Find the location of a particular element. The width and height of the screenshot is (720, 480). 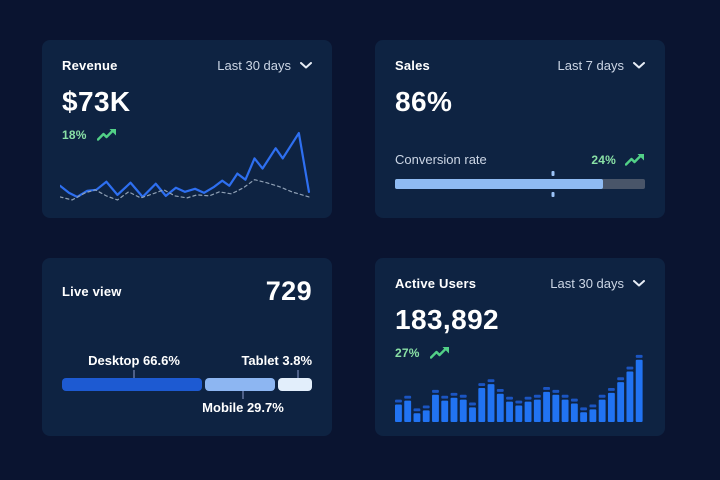

revenue-card-header: Revenue Last 30 days is located at coordinates (187, 65).